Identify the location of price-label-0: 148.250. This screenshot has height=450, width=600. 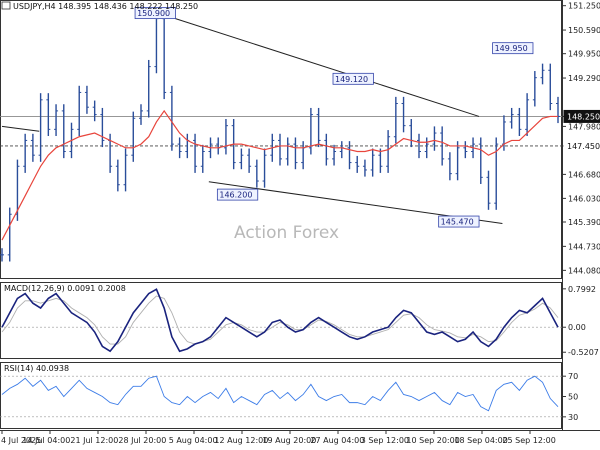
(583, 116).